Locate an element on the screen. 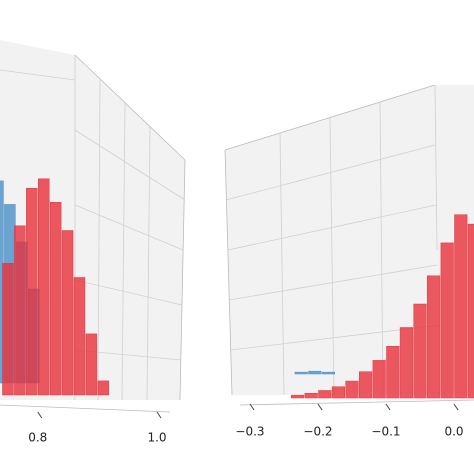 This screenshot has width=474, height=474. x-tick-label: −0.1 is located at coordinates (385, 432).